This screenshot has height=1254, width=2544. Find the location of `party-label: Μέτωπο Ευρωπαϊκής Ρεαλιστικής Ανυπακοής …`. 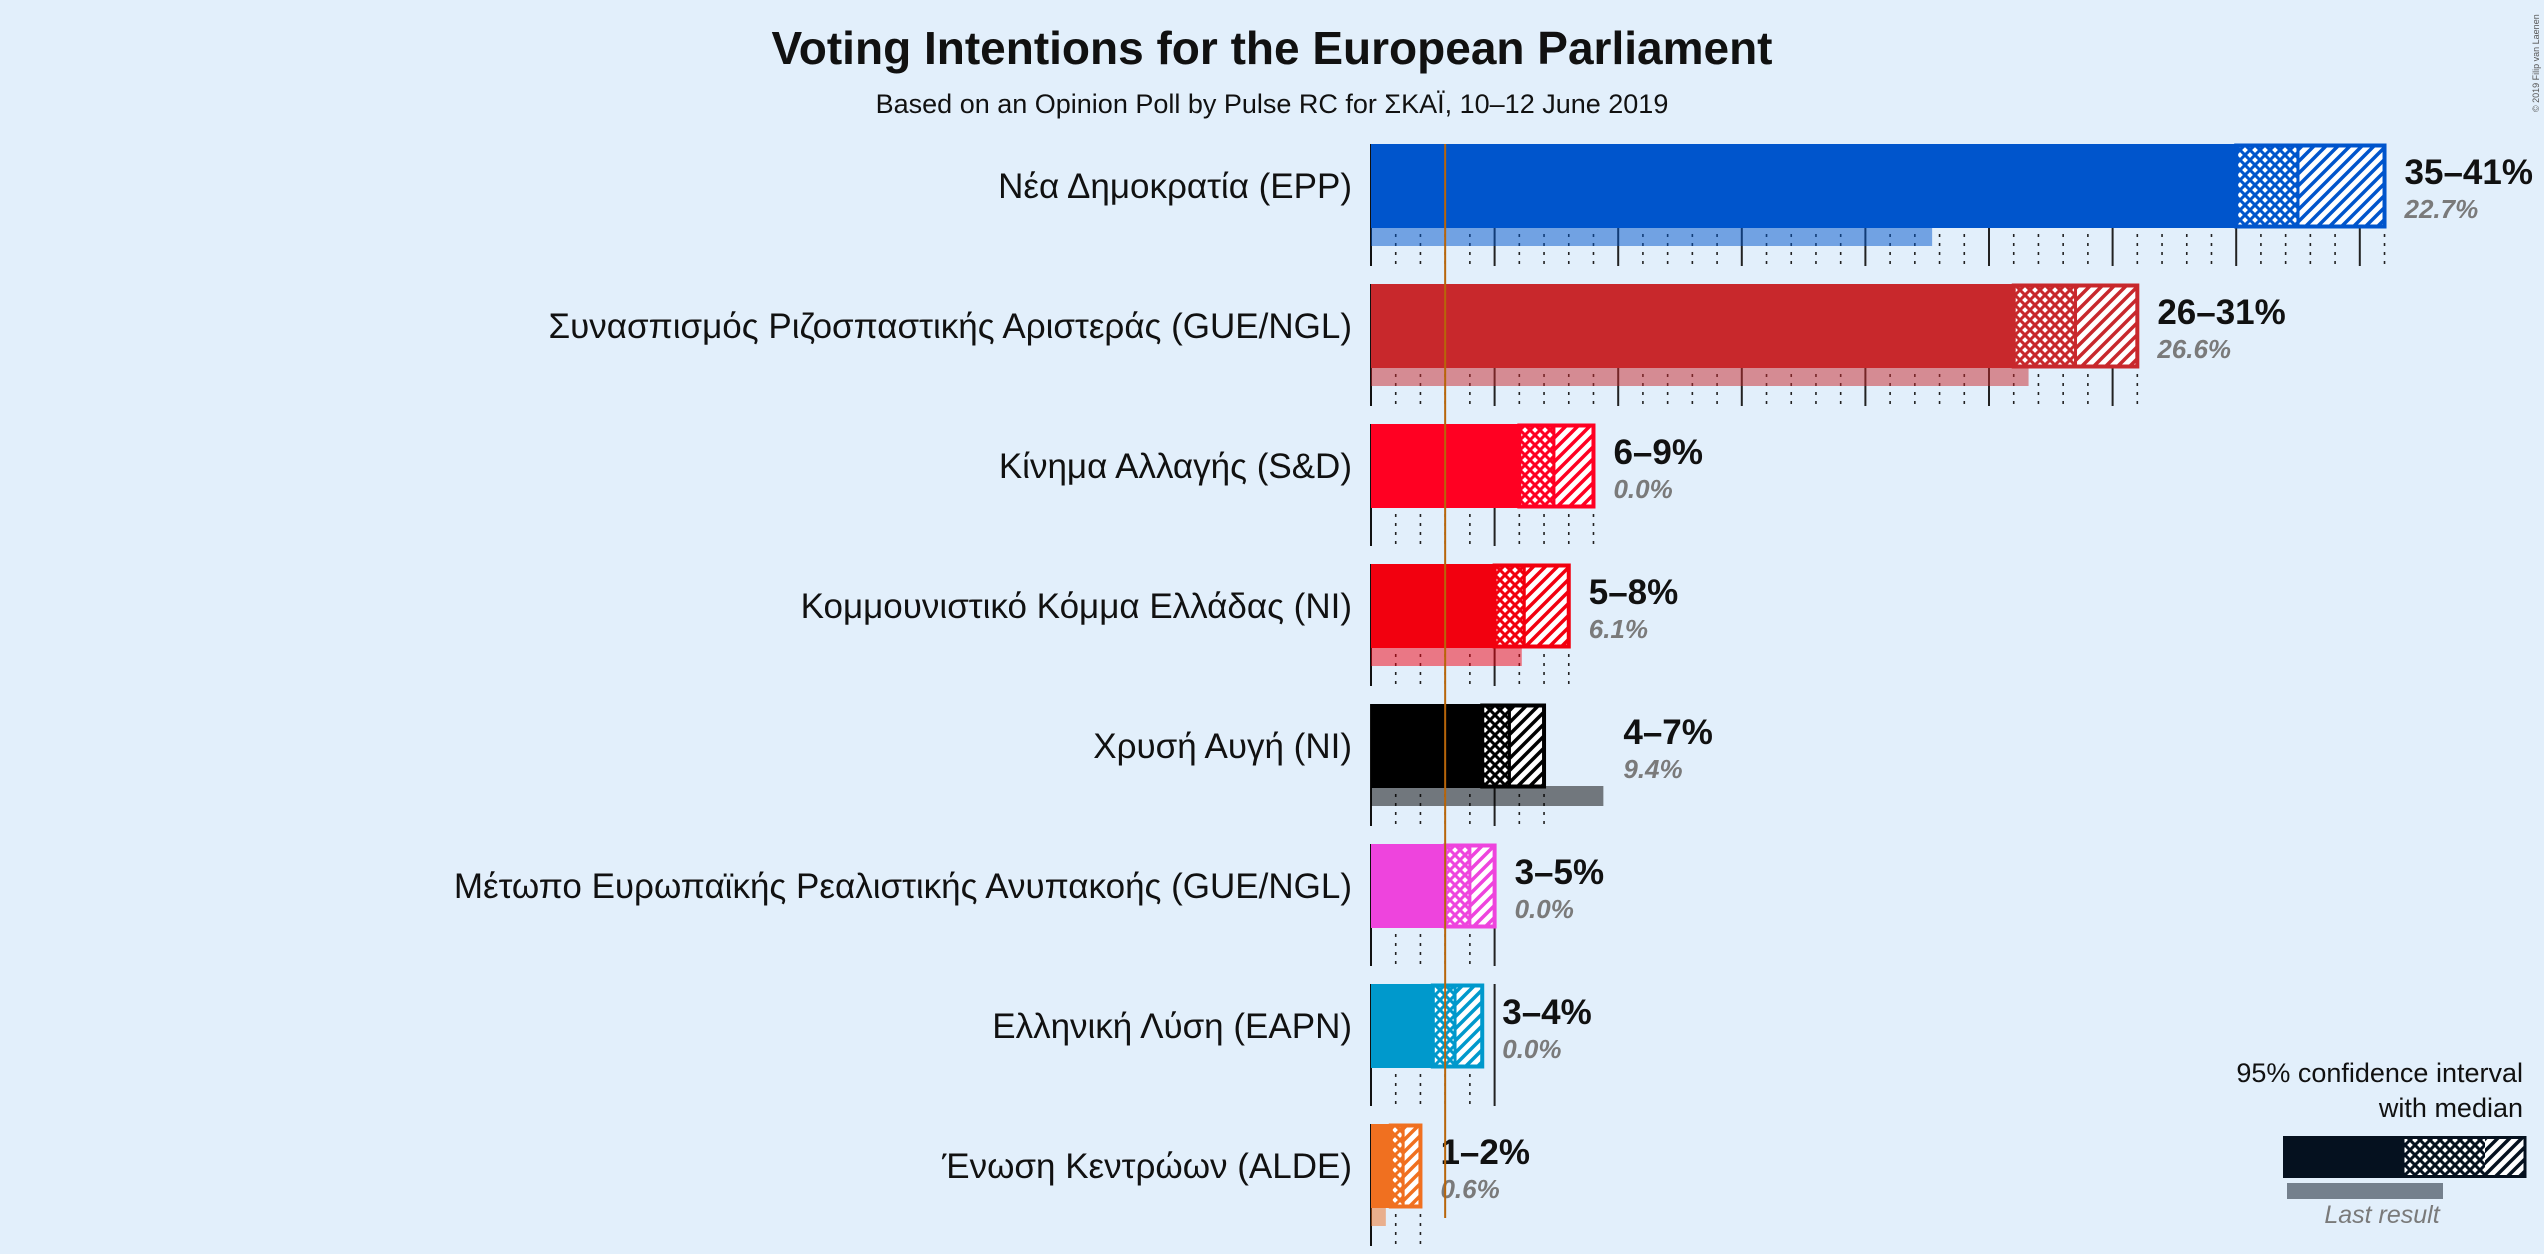

party-label: Μέτωπο Ευρωπαϊκής Ρεαλιστικής Ανυπακοής … is located at coordinates (903, 886).